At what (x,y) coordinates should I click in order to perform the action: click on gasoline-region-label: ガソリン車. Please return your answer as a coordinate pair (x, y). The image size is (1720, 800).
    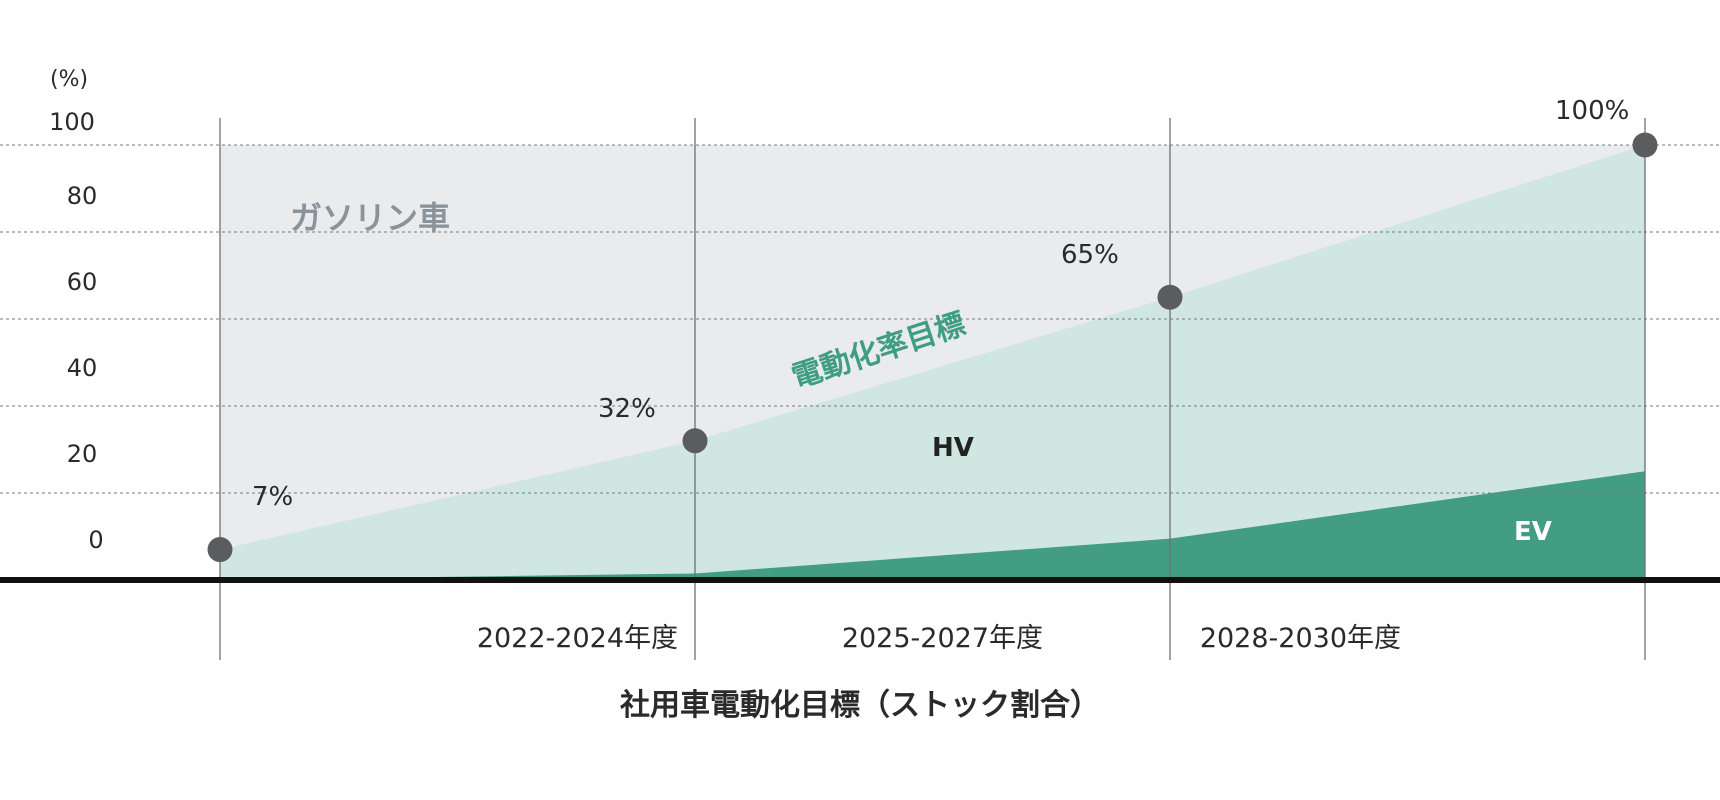
    Looking at the image, I should click on (370, 218).